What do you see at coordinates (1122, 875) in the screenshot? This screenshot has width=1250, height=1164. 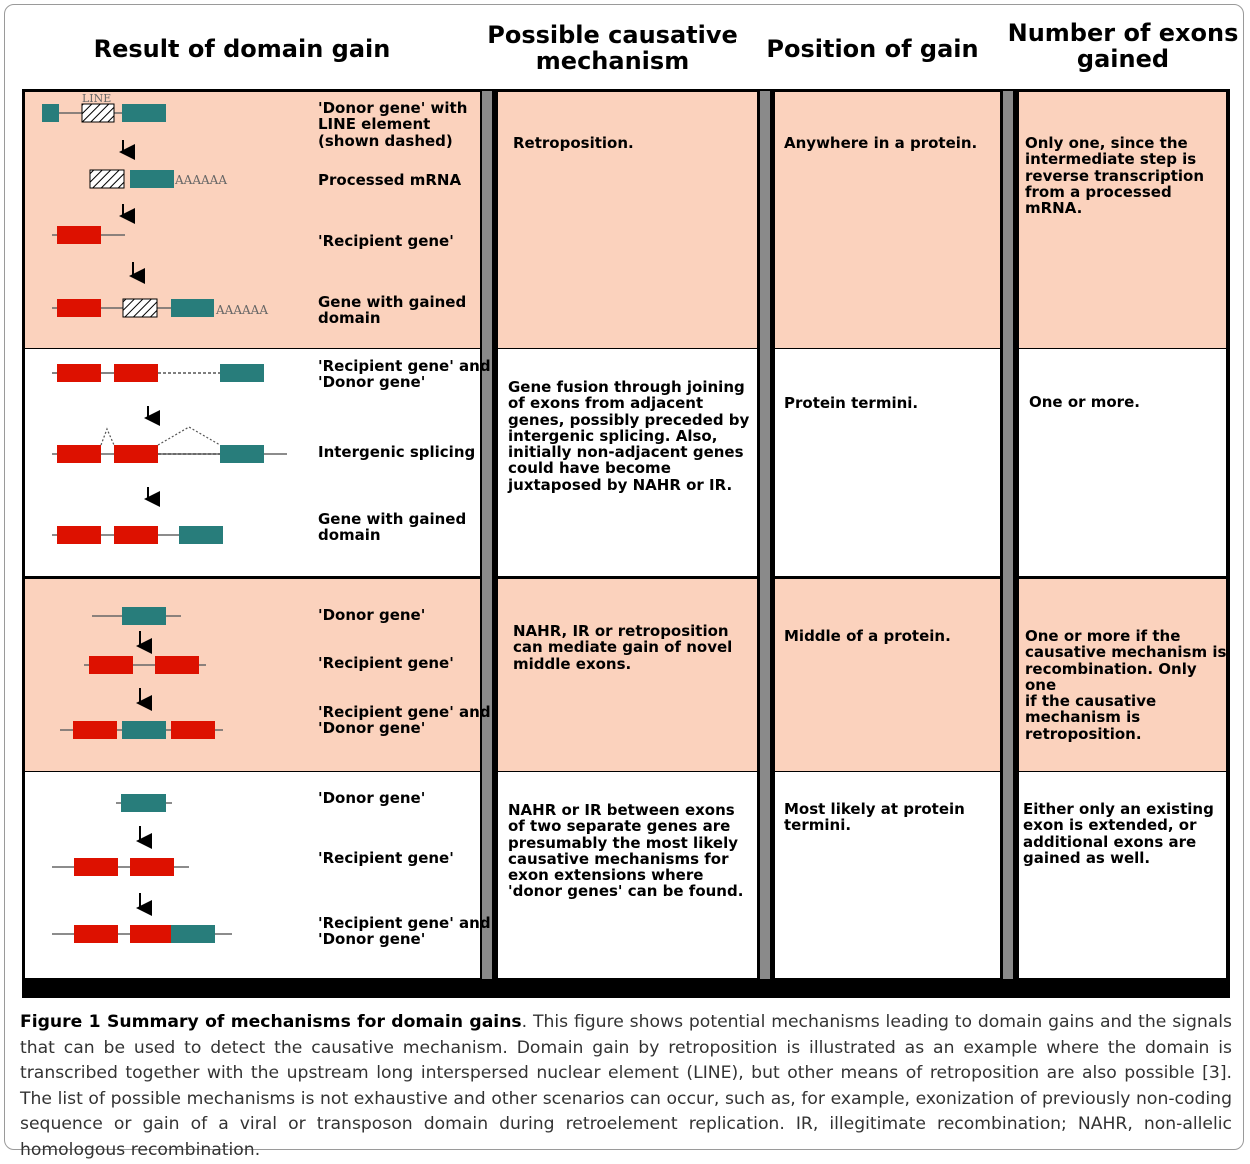 I see `row4-exons-cell` at bounding box center [1122, 875].